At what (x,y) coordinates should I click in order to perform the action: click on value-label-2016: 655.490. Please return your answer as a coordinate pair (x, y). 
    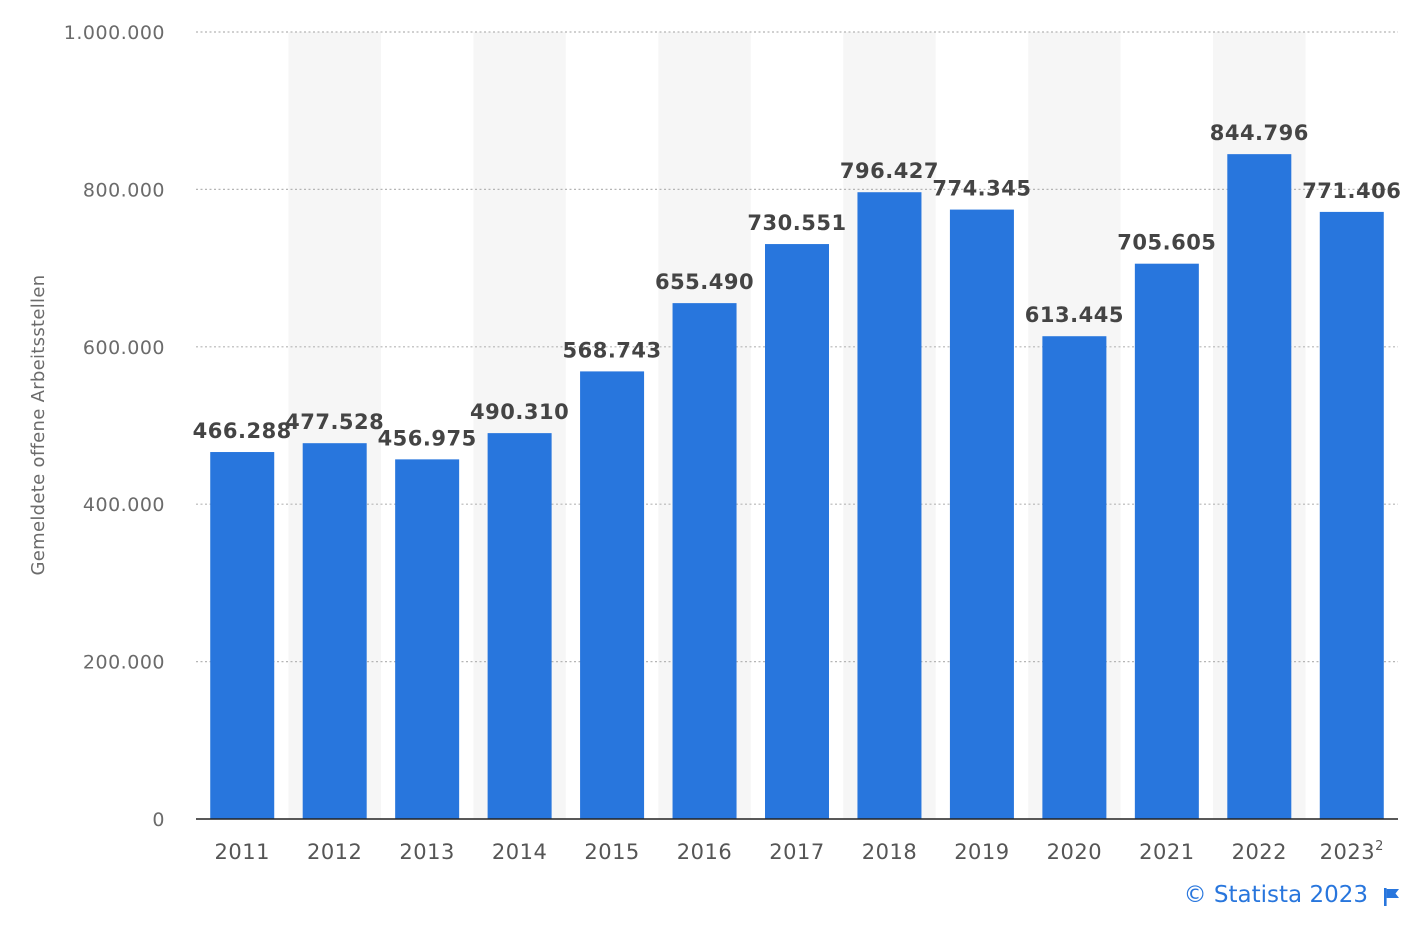
    Looking at the image, I should click on (704, 282).